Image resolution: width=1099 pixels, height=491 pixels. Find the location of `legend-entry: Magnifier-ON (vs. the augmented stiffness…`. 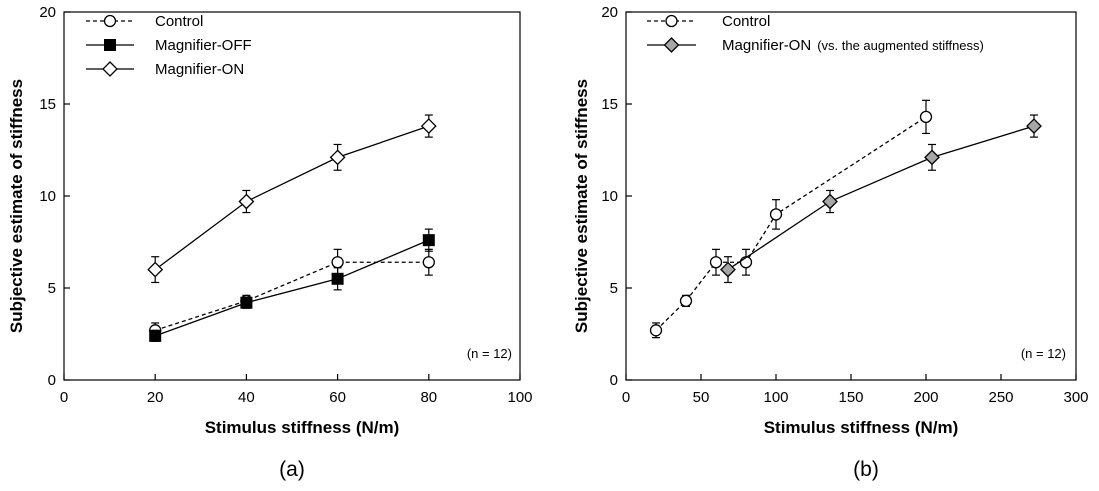

legend-entry: Magnifier-ON (vs. the augmented stiffness… is located at coordinates (815, 45).